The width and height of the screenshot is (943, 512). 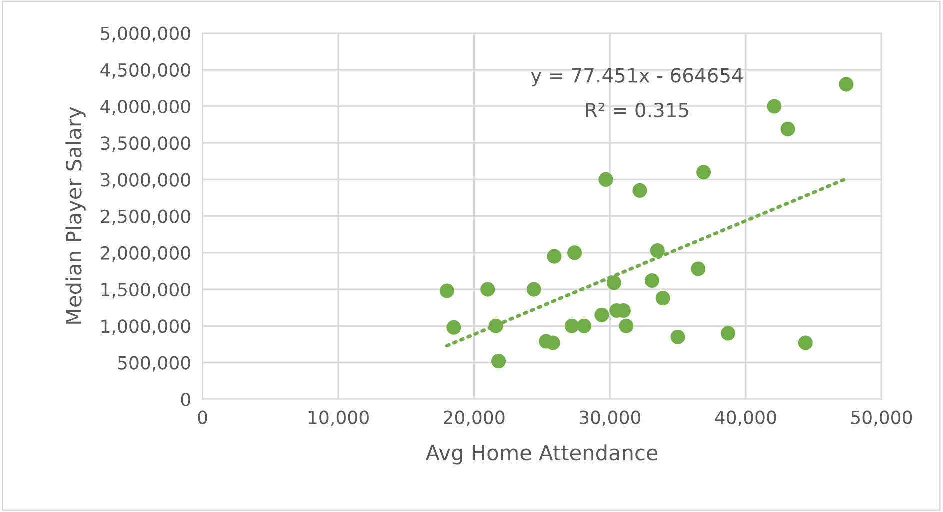 What do you see at coordinates (146, 290) in the screenshot?
I see `y-tick-label: 1,500,000` at bounding box center [146, 290].